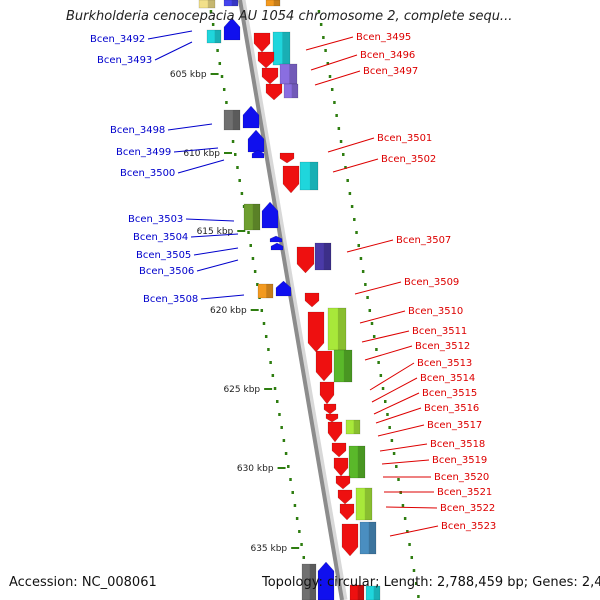  I want to click on gene-label-left: Bcen_3498, so click(137, 130).